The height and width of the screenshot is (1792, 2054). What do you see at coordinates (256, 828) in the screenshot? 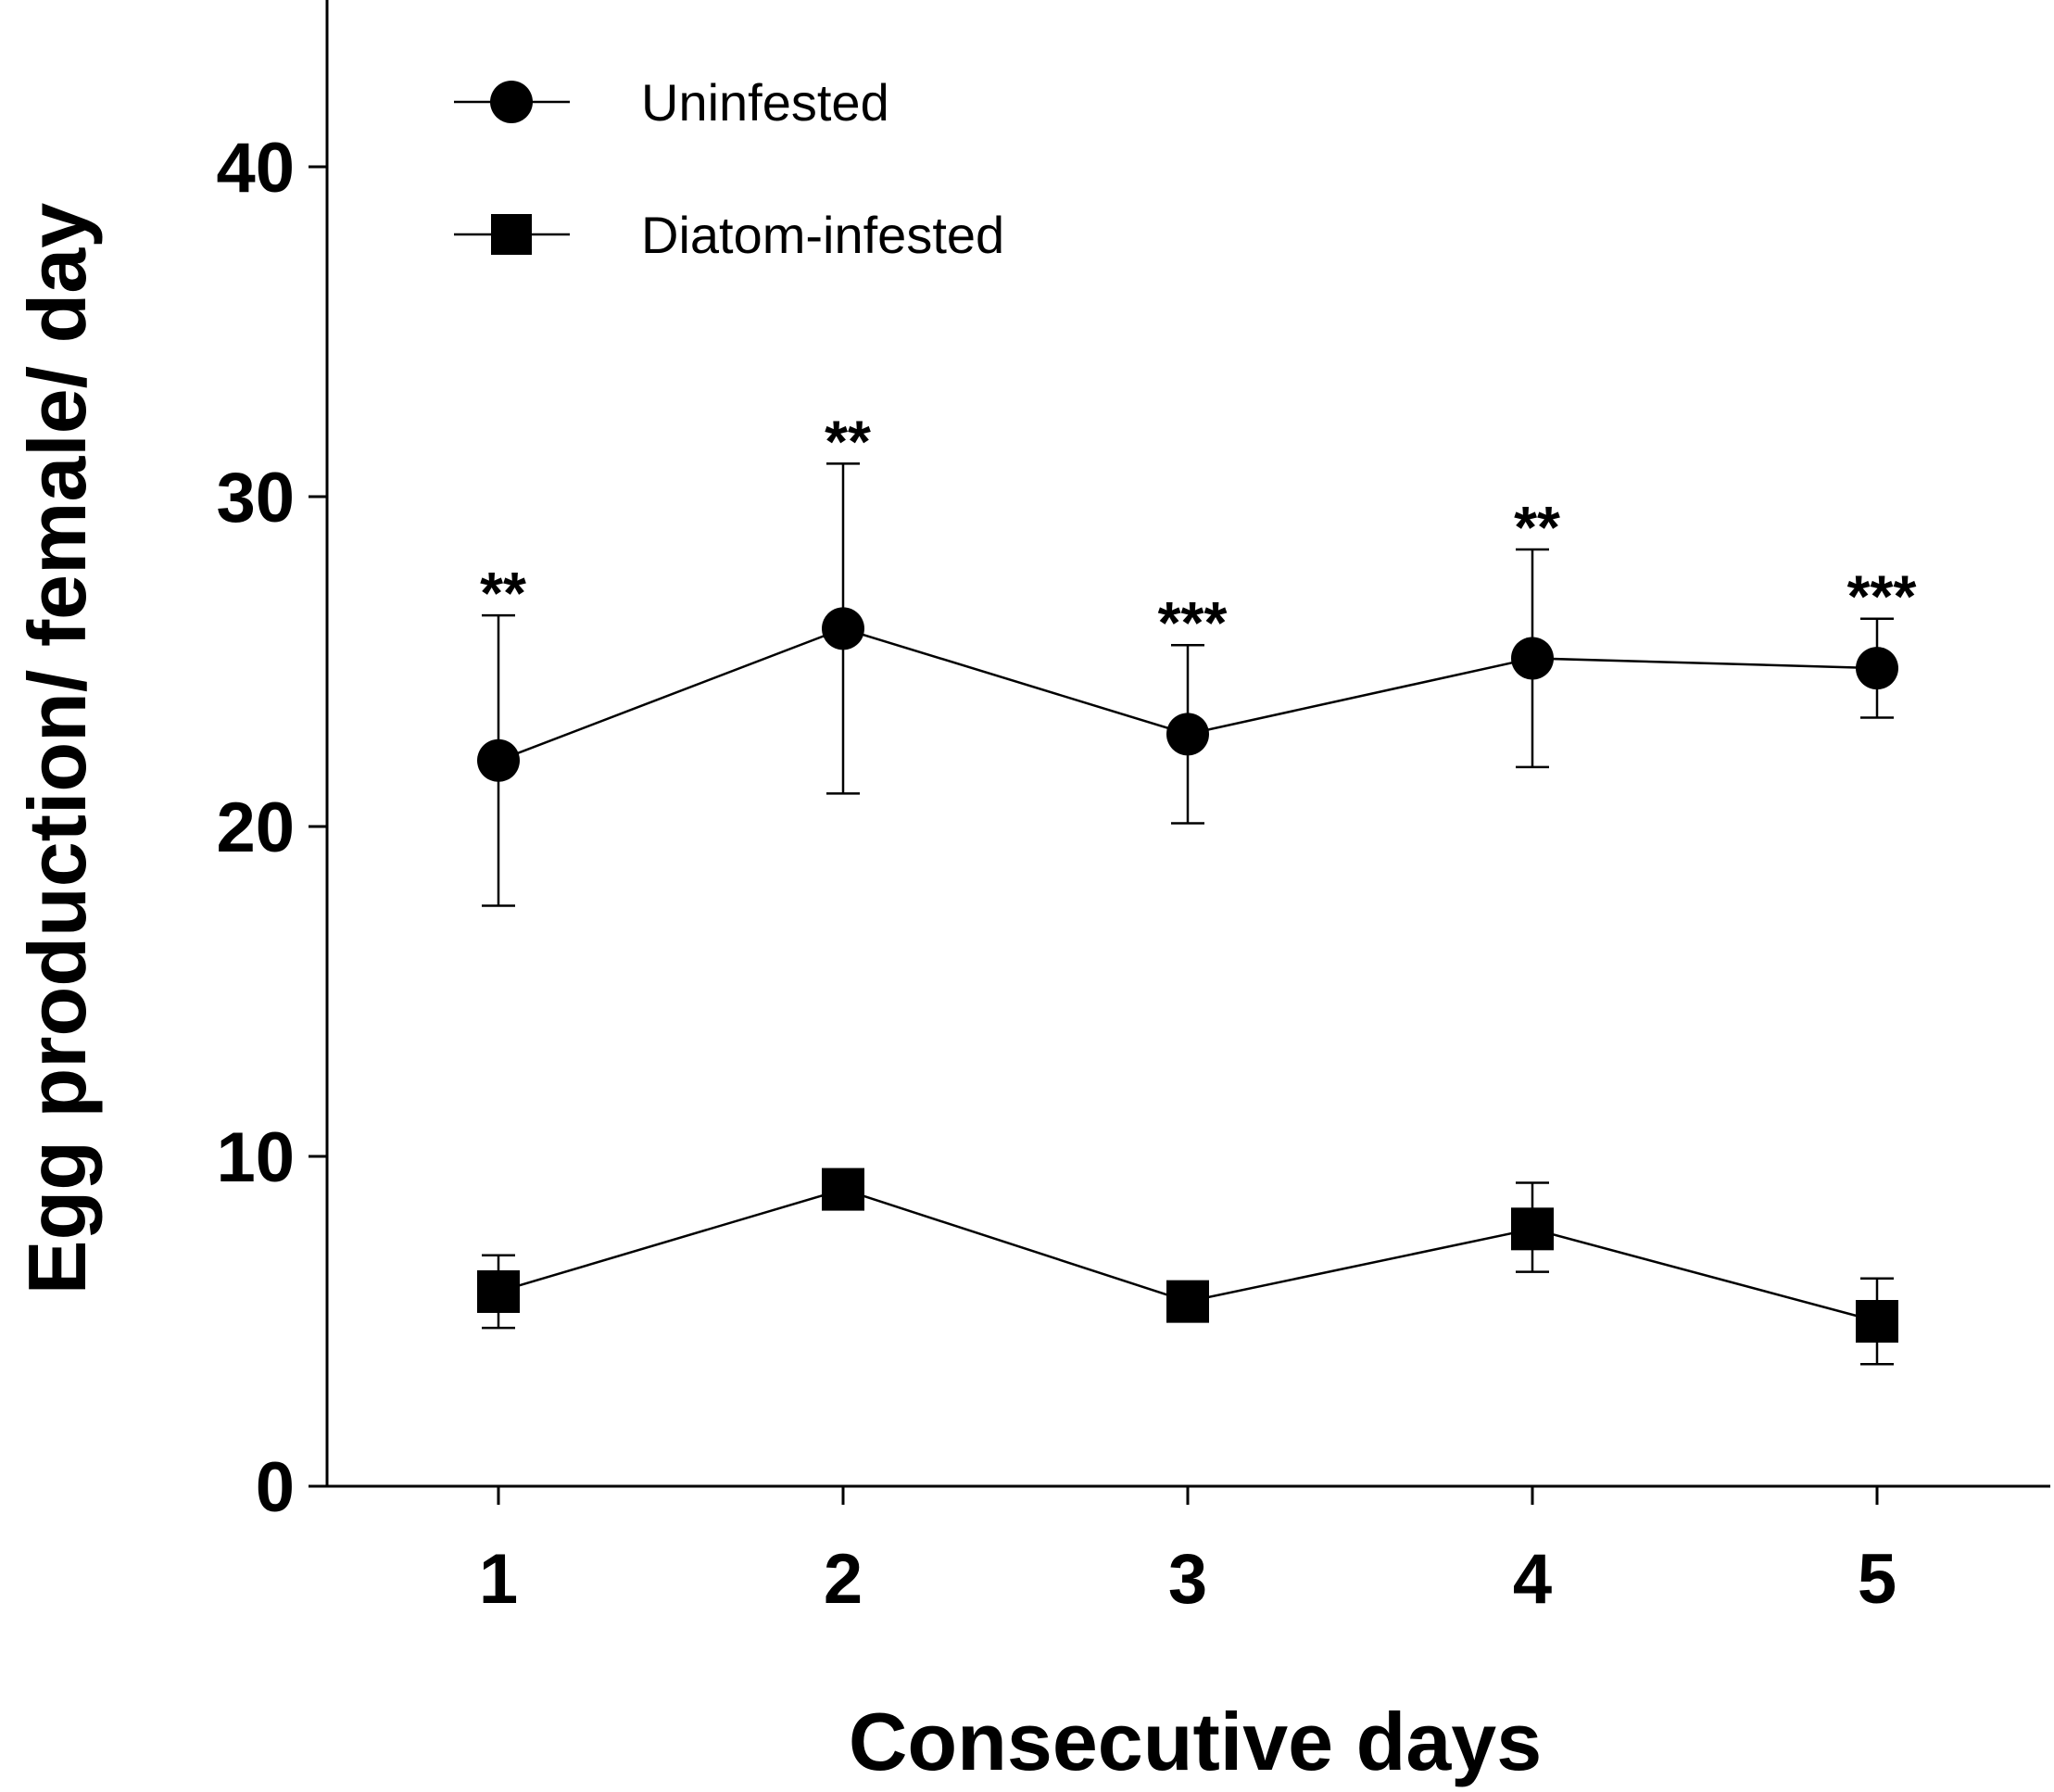
I see `y-tick-label: 20` at bounding box center [256, 828].